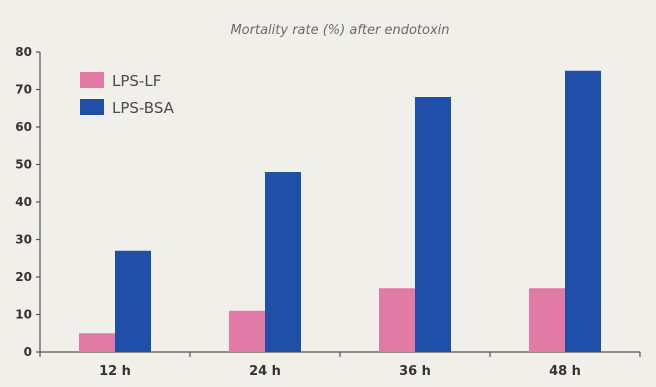 The image size is (656, 387). Describe the element at coordinates (136, 81) in the screenshot. I see `legend-label: LPS-LF` at that location.